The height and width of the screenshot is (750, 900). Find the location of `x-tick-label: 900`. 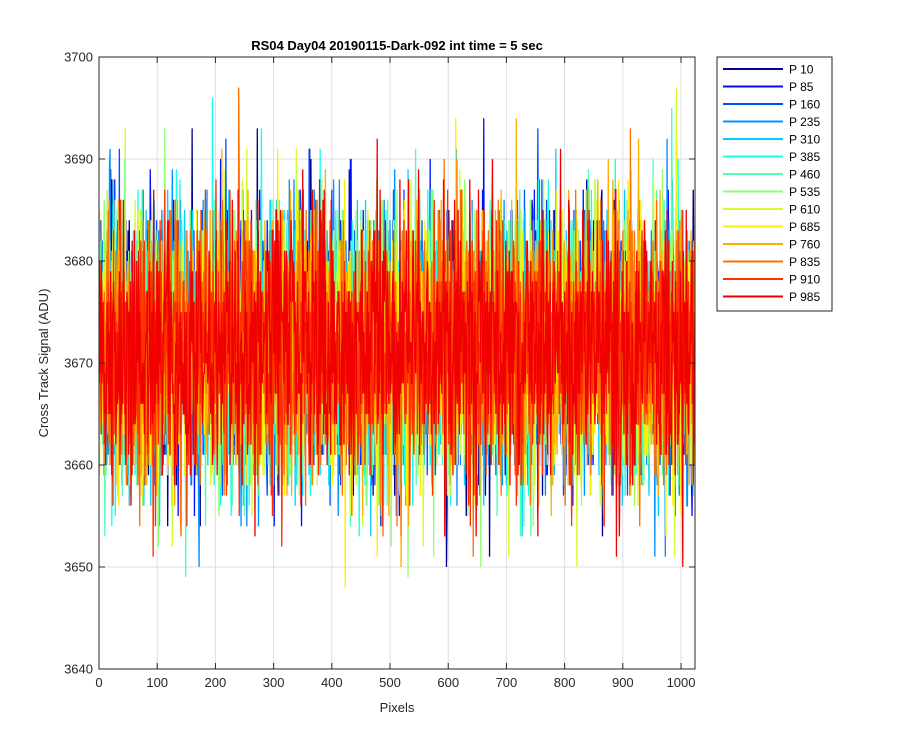

x-tick-label: 900 is located at coordinates (623, 682).